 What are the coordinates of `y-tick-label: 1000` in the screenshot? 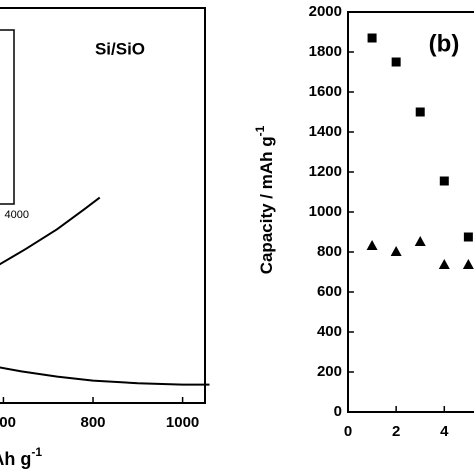 It's located at (325, 211).